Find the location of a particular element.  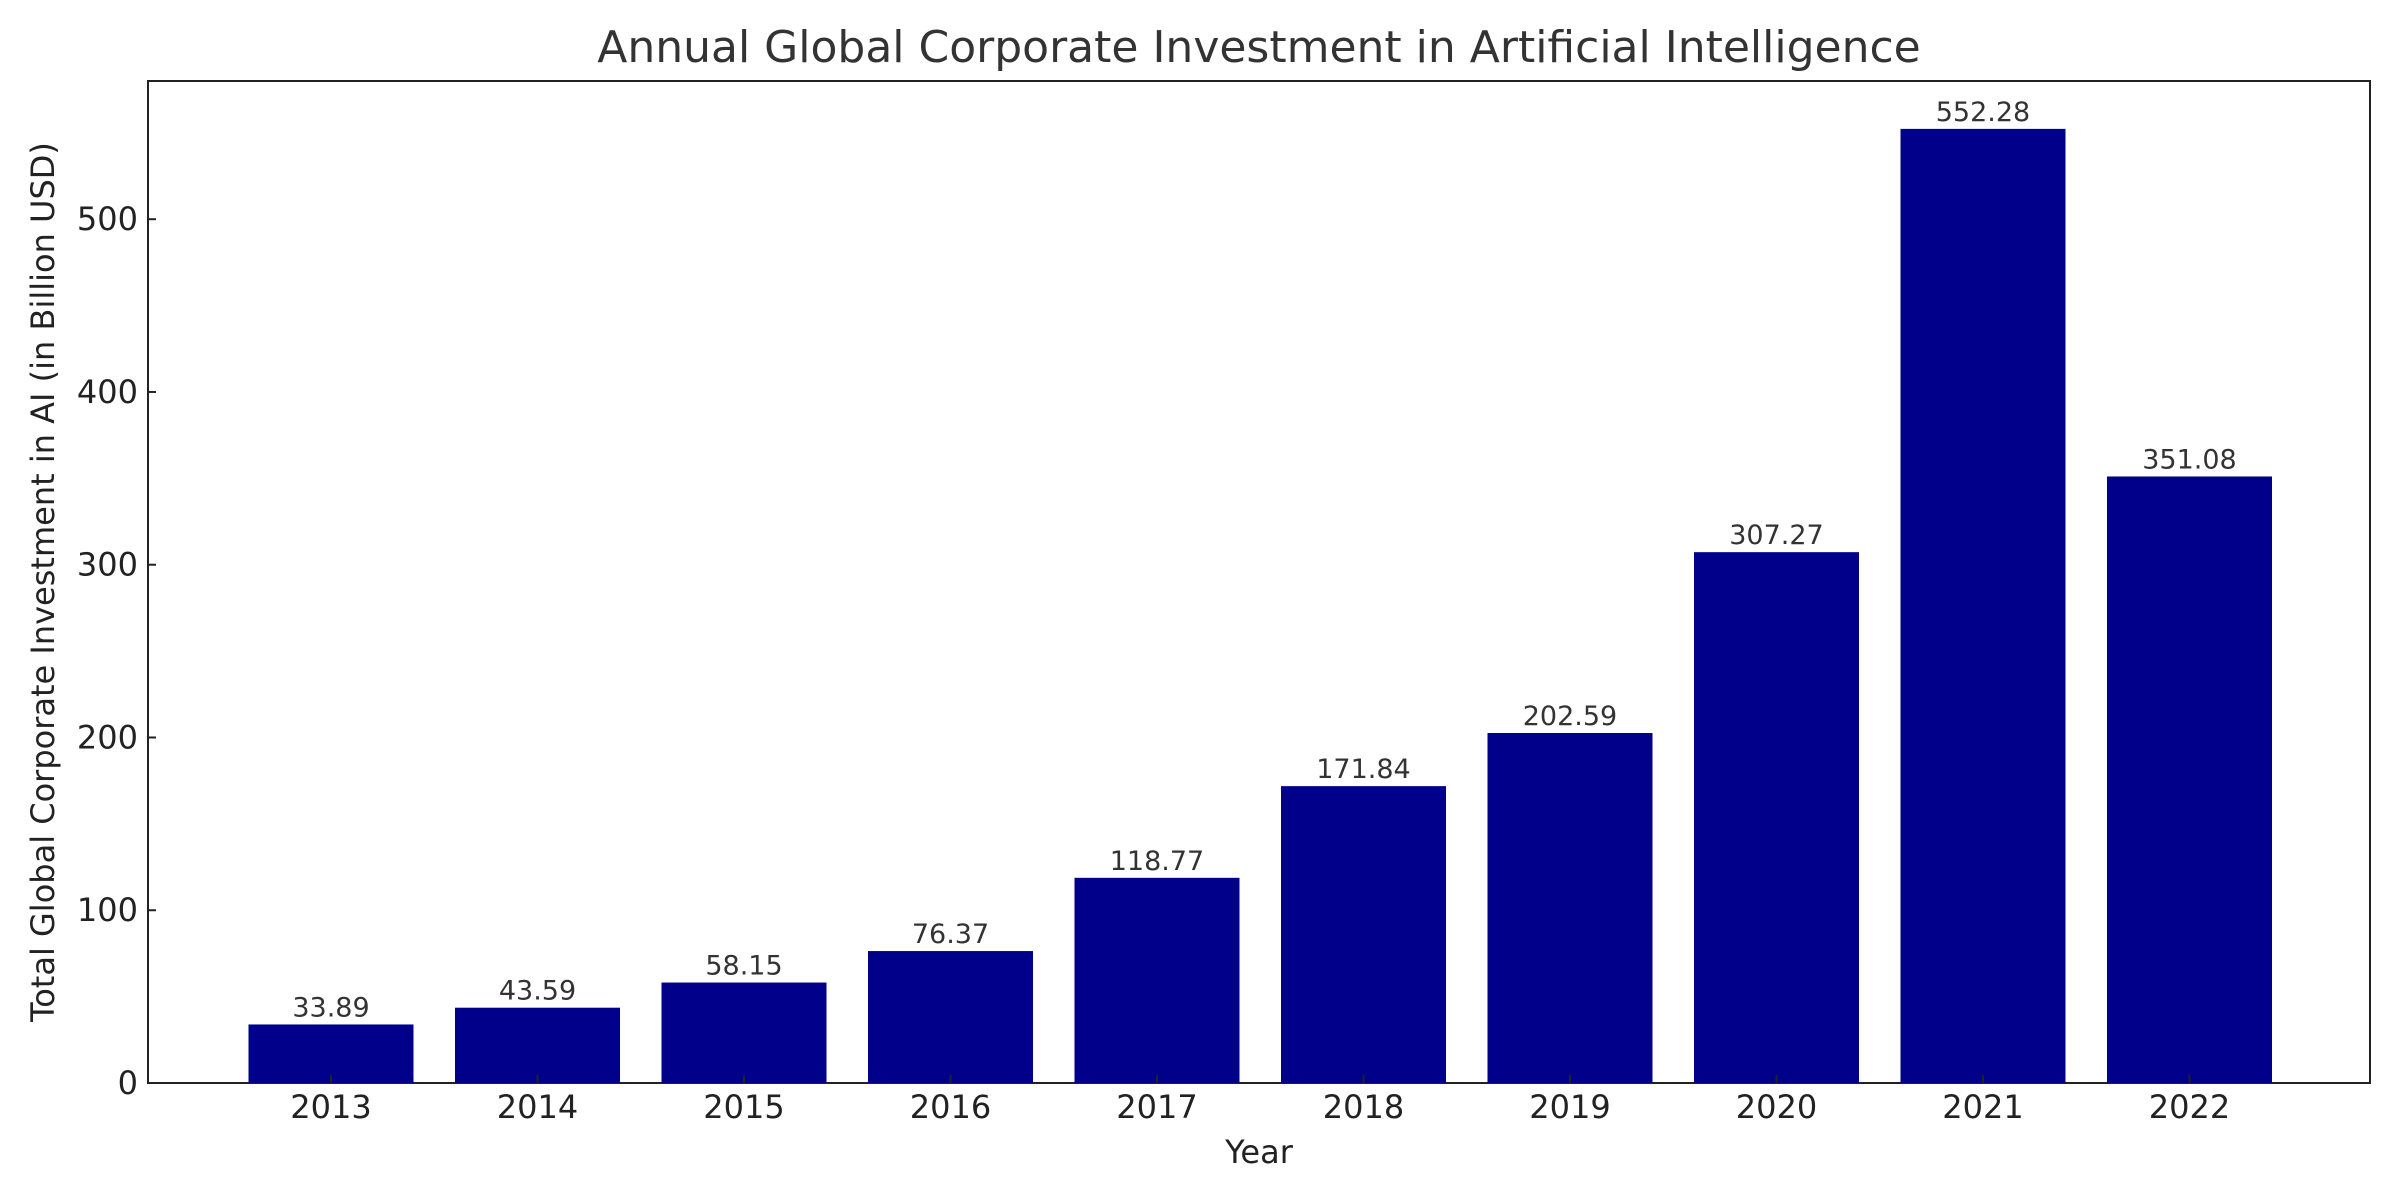

x-tick-label-2015: 2015 is located at coordinates (743, 1107).